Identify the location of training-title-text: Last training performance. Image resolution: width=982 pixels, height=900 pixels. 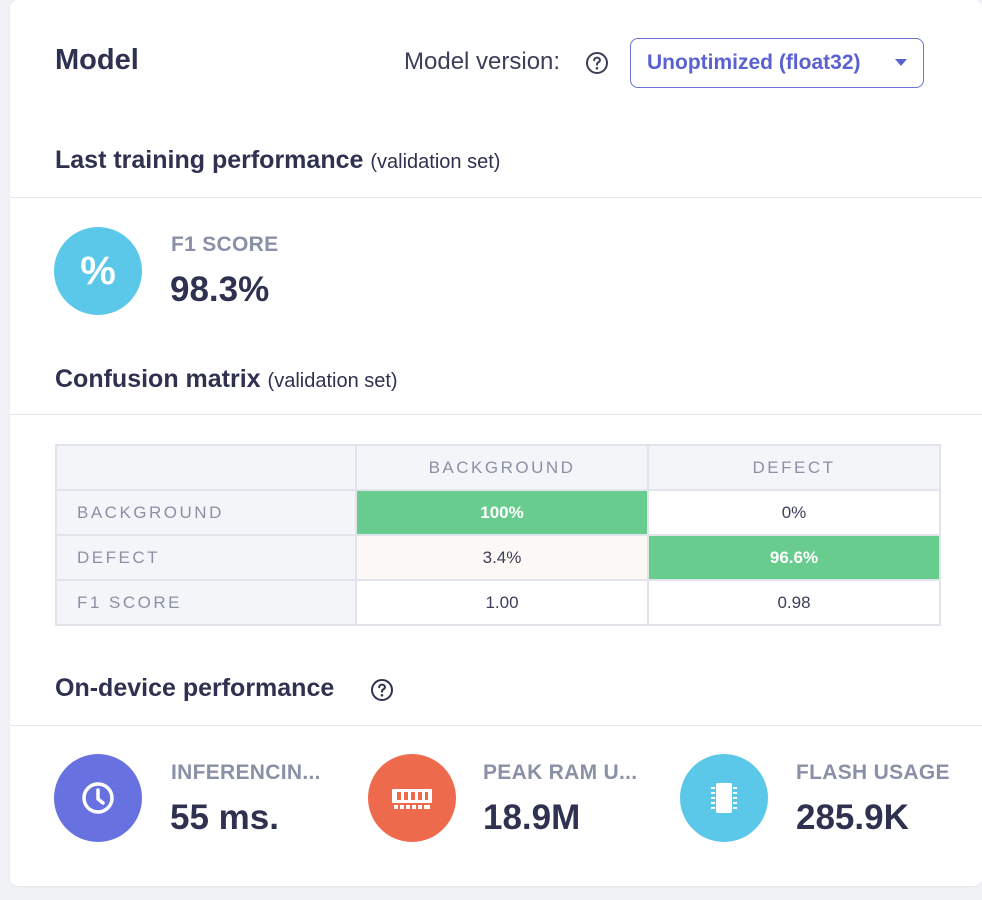
(209, 160).